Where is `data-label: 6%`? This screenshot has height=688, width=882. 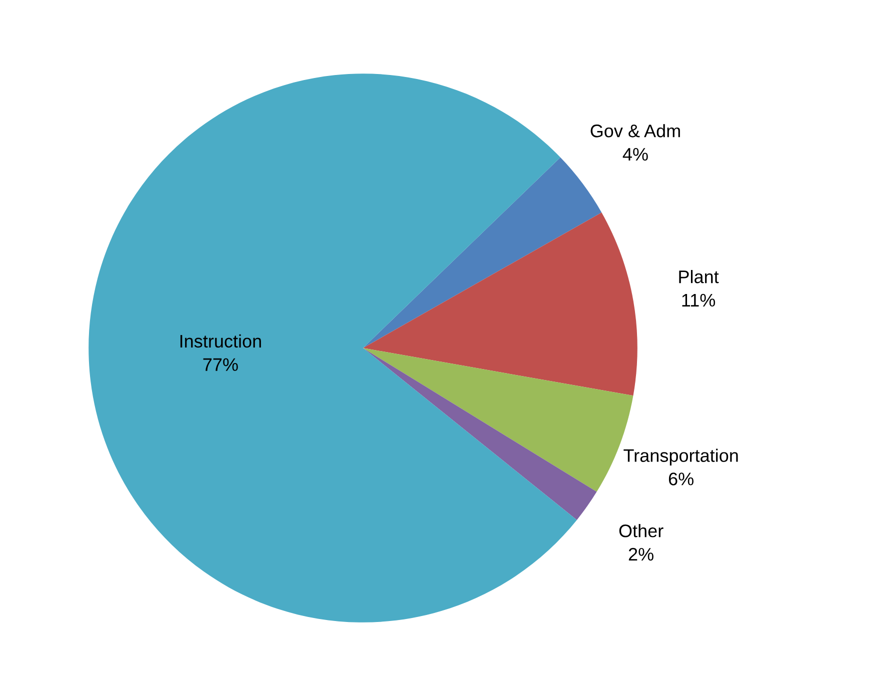
data-label: 6% is located at coordinates (681, 479).